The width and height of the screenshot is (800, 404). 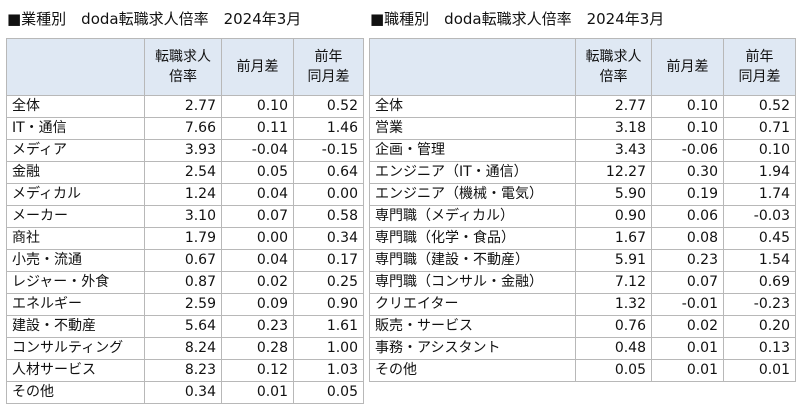 What do you see at coordinates (328, 67) in the screenshot?
I see `header-yoy: 前年 同月差` at bounding box center [328, 67].